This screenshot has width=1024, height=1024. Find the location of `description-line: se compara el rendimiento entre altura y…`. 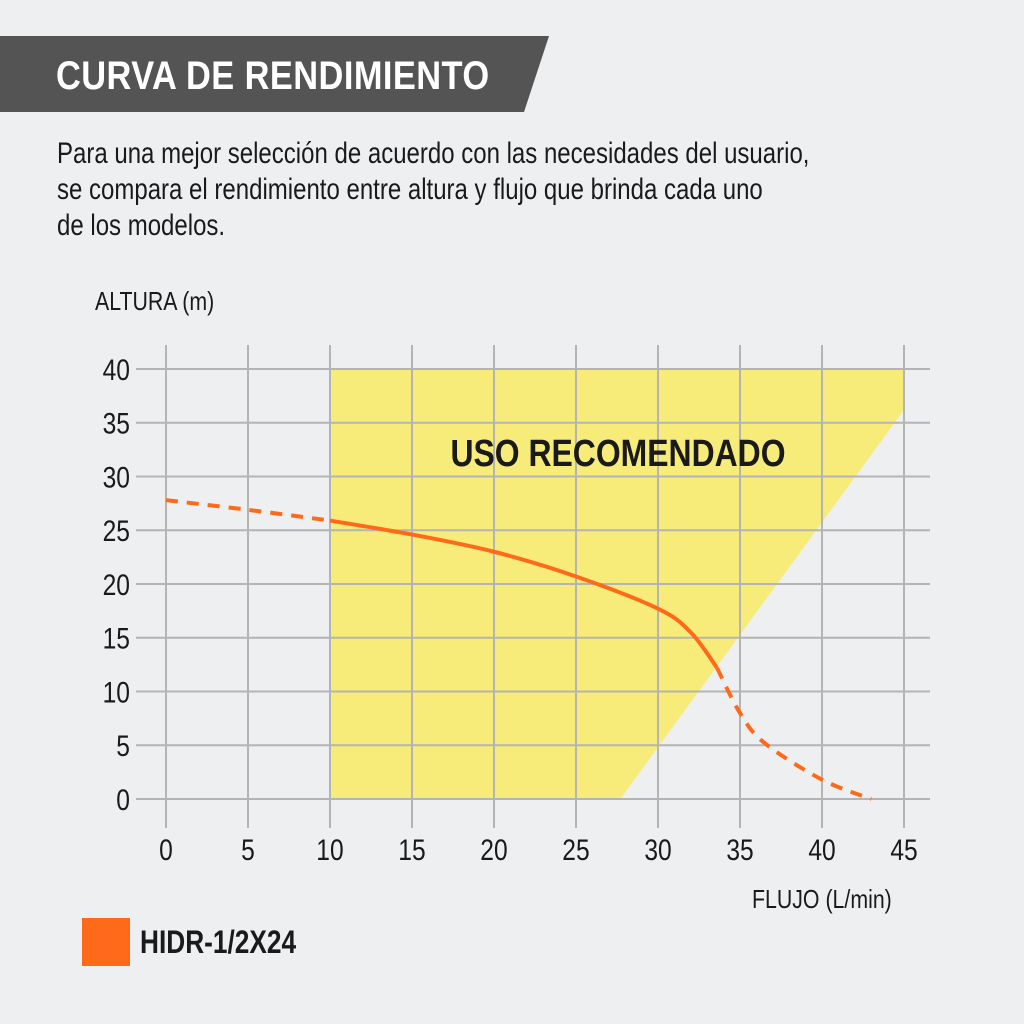

description-line: se compara el rendimiento entre altura y… is located at coordinates (410, 189).